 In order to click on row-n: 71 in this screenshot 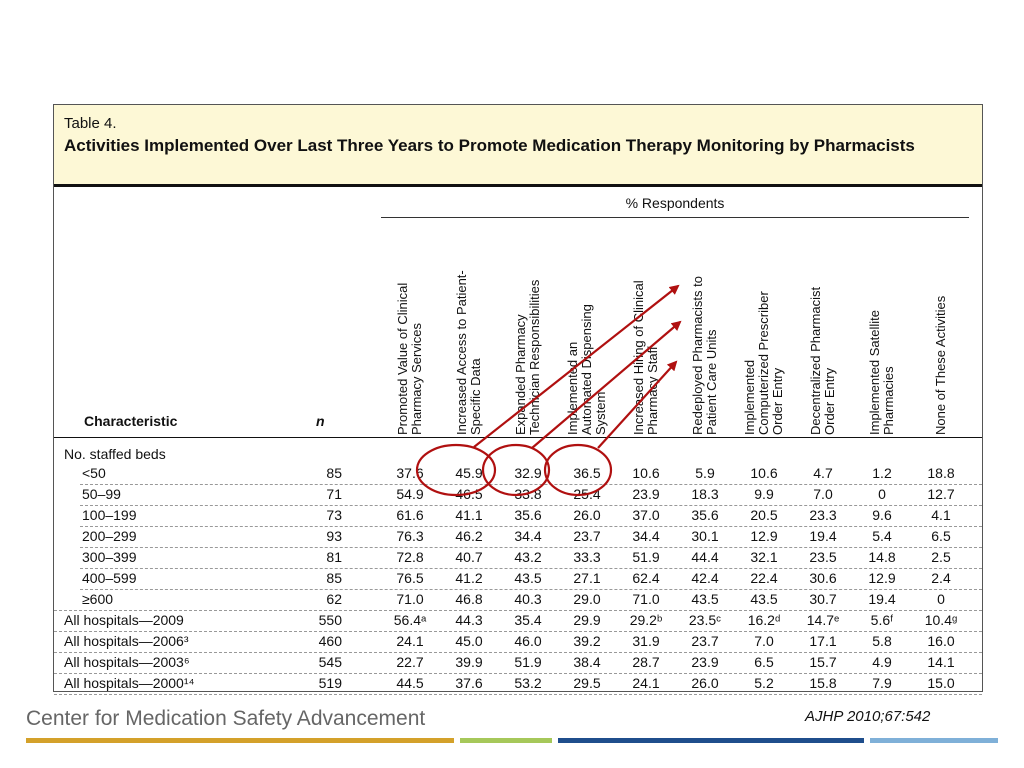, I will do `click(334, 494)`.